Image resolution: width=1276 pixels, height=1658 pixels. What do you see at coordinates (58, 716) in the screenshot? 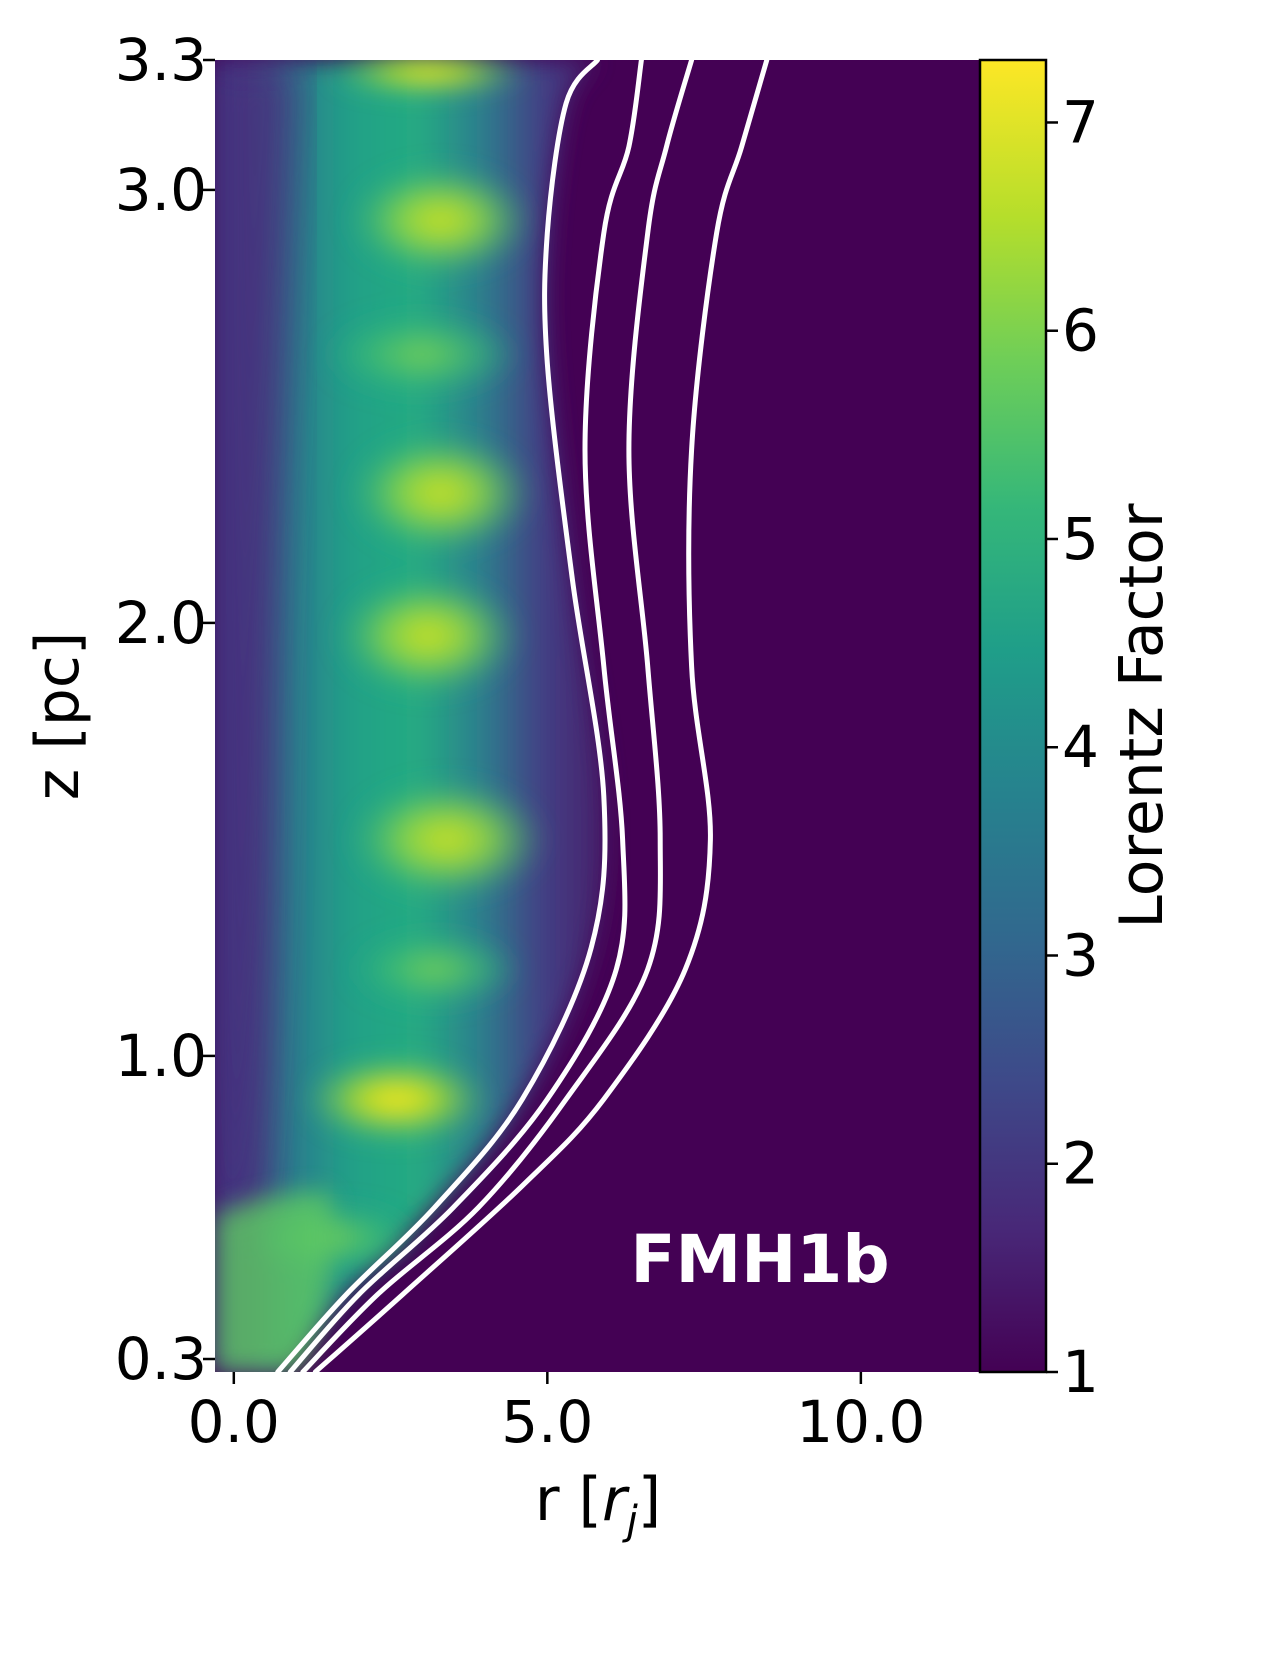
I see `y-axis-label: z [pc]` at bounding box center [58, 716].